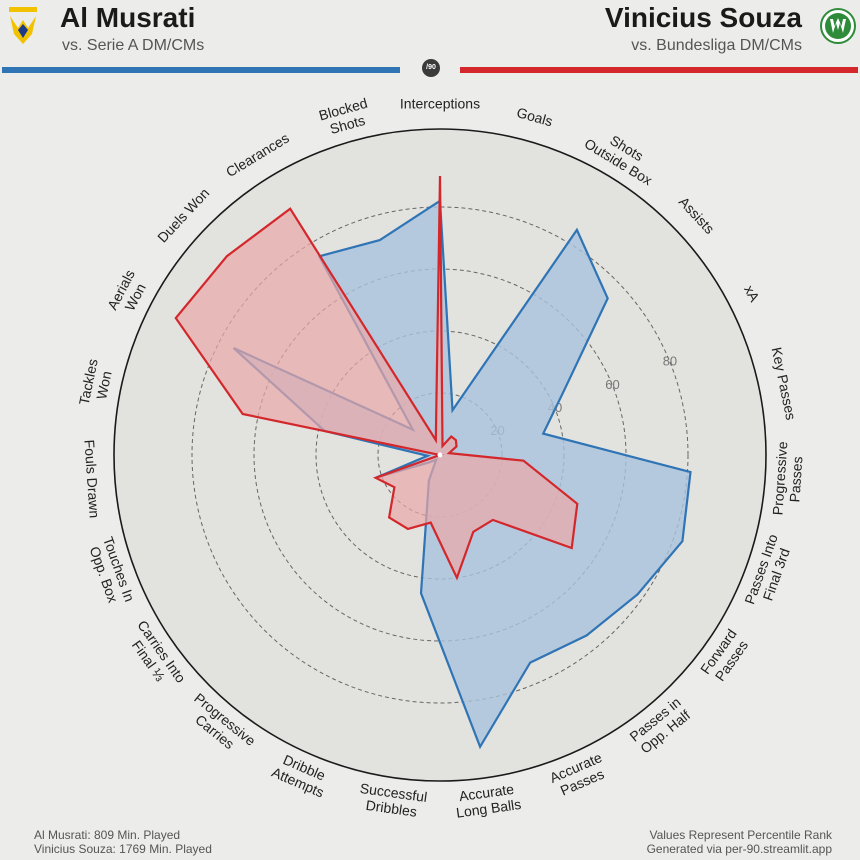 This screenshot has width=860, height=860. I want to click on right-player-comparison: vs. Bundesliga DM/CMs, so click(716, 45).